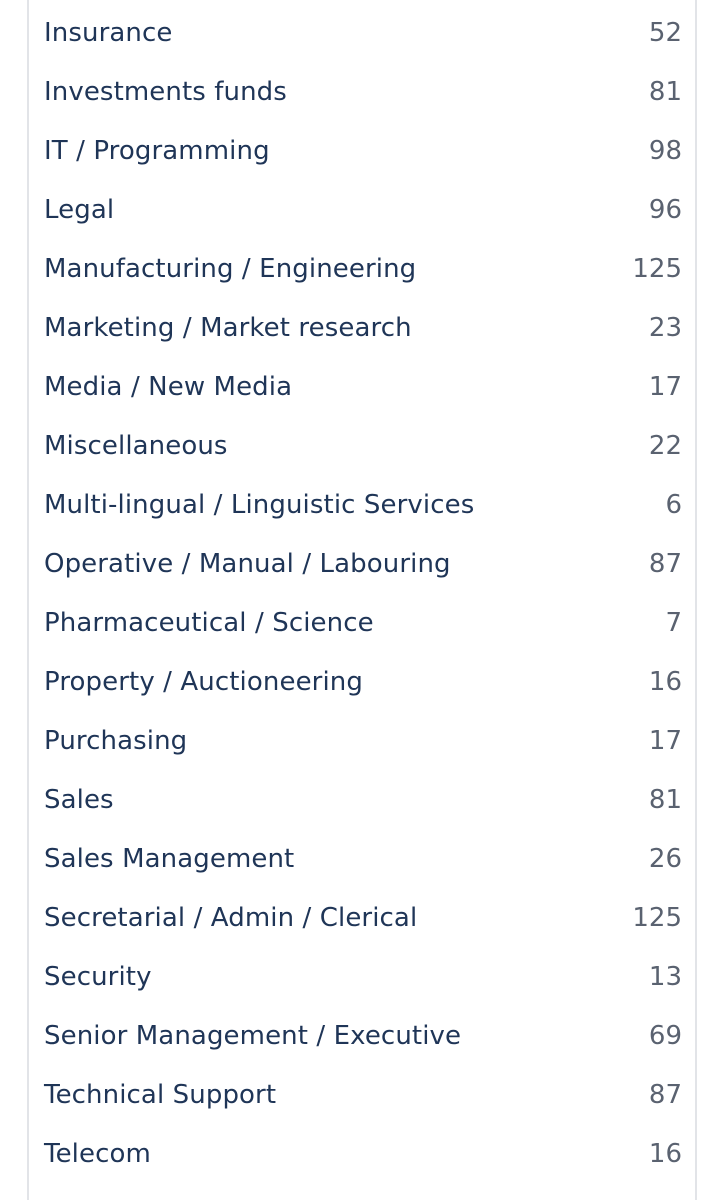 This screenshot has height=1200, width=727. Describe the element at coordinates (362, 740) in the screenshot. I see `category-item-purchasing: Purchasing 17` at that location.